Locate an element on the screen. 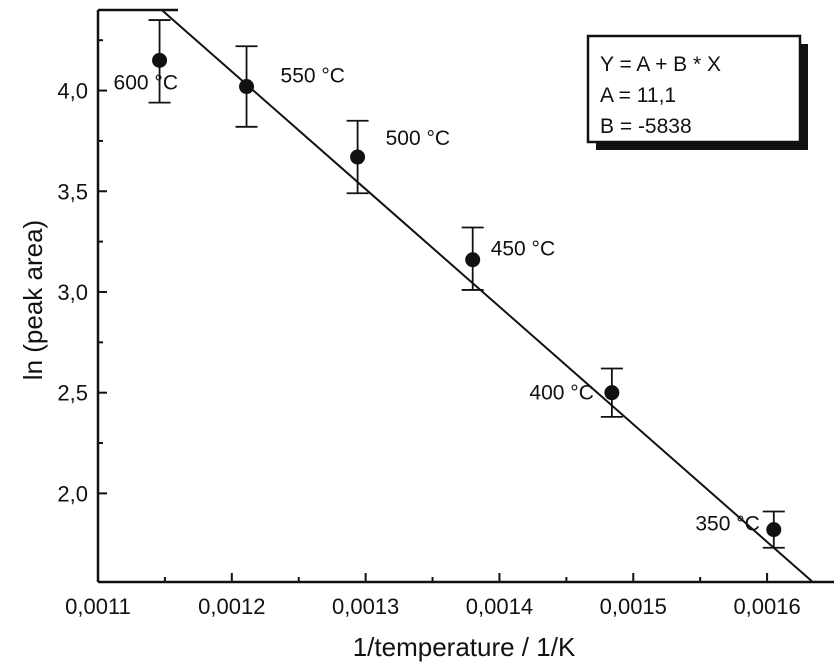 This screenshot has height=671, width=834. data-point-label: 400 °C is located at coordinates (561, 393).